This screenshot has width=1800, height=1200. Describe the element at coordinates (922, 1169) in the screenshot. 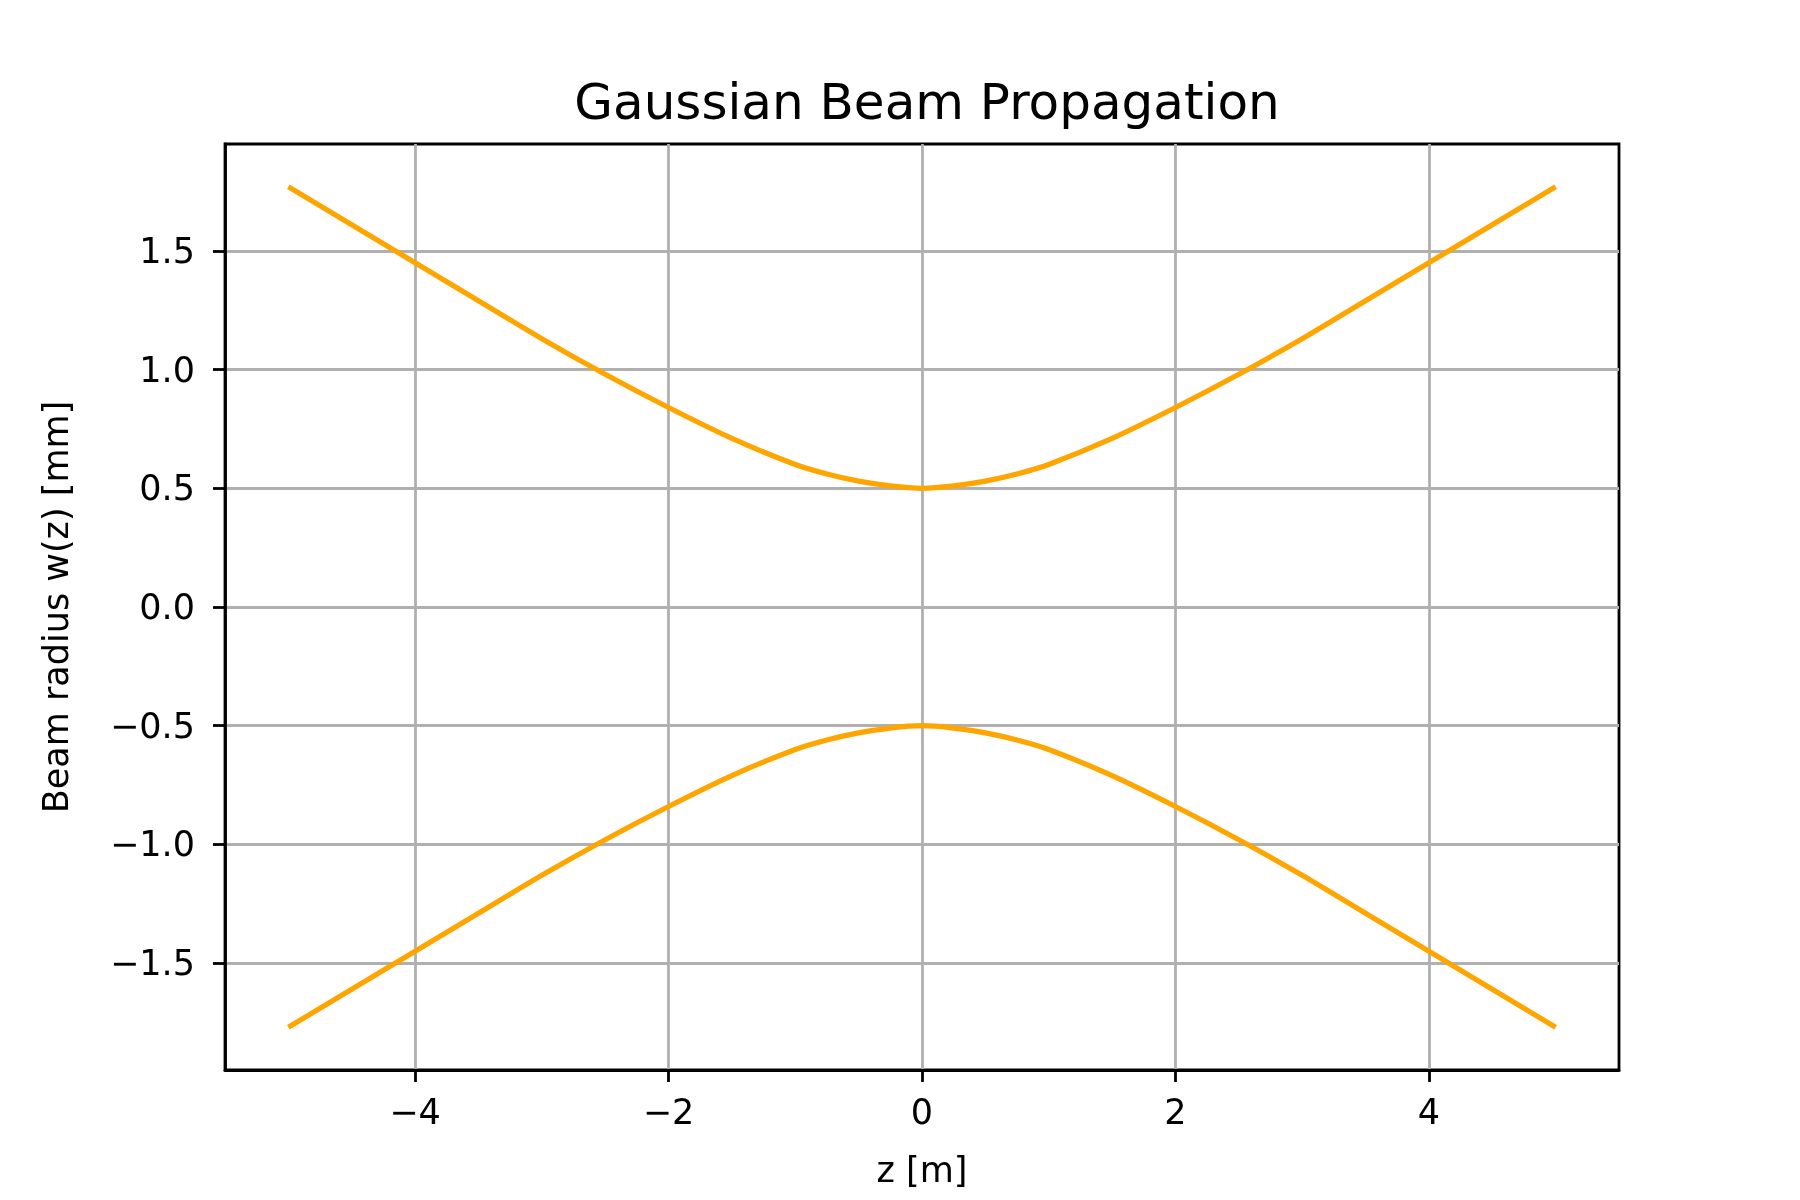

I see `x-axis-title: z [m]` at that location.